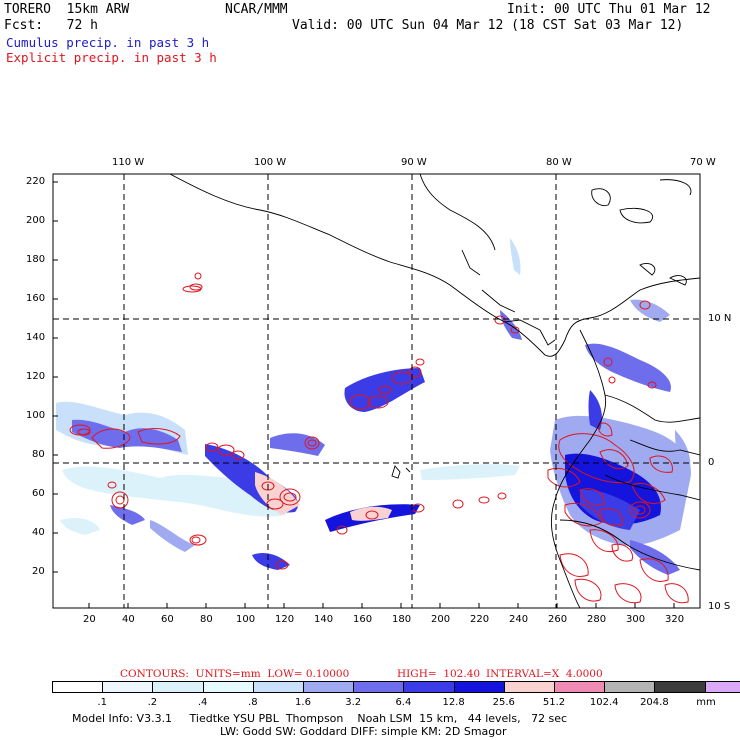 The image size is (740, 740). Describe the element at coordinates (206, 619) in the screenshot. I see `x-tick: 80` at that location.